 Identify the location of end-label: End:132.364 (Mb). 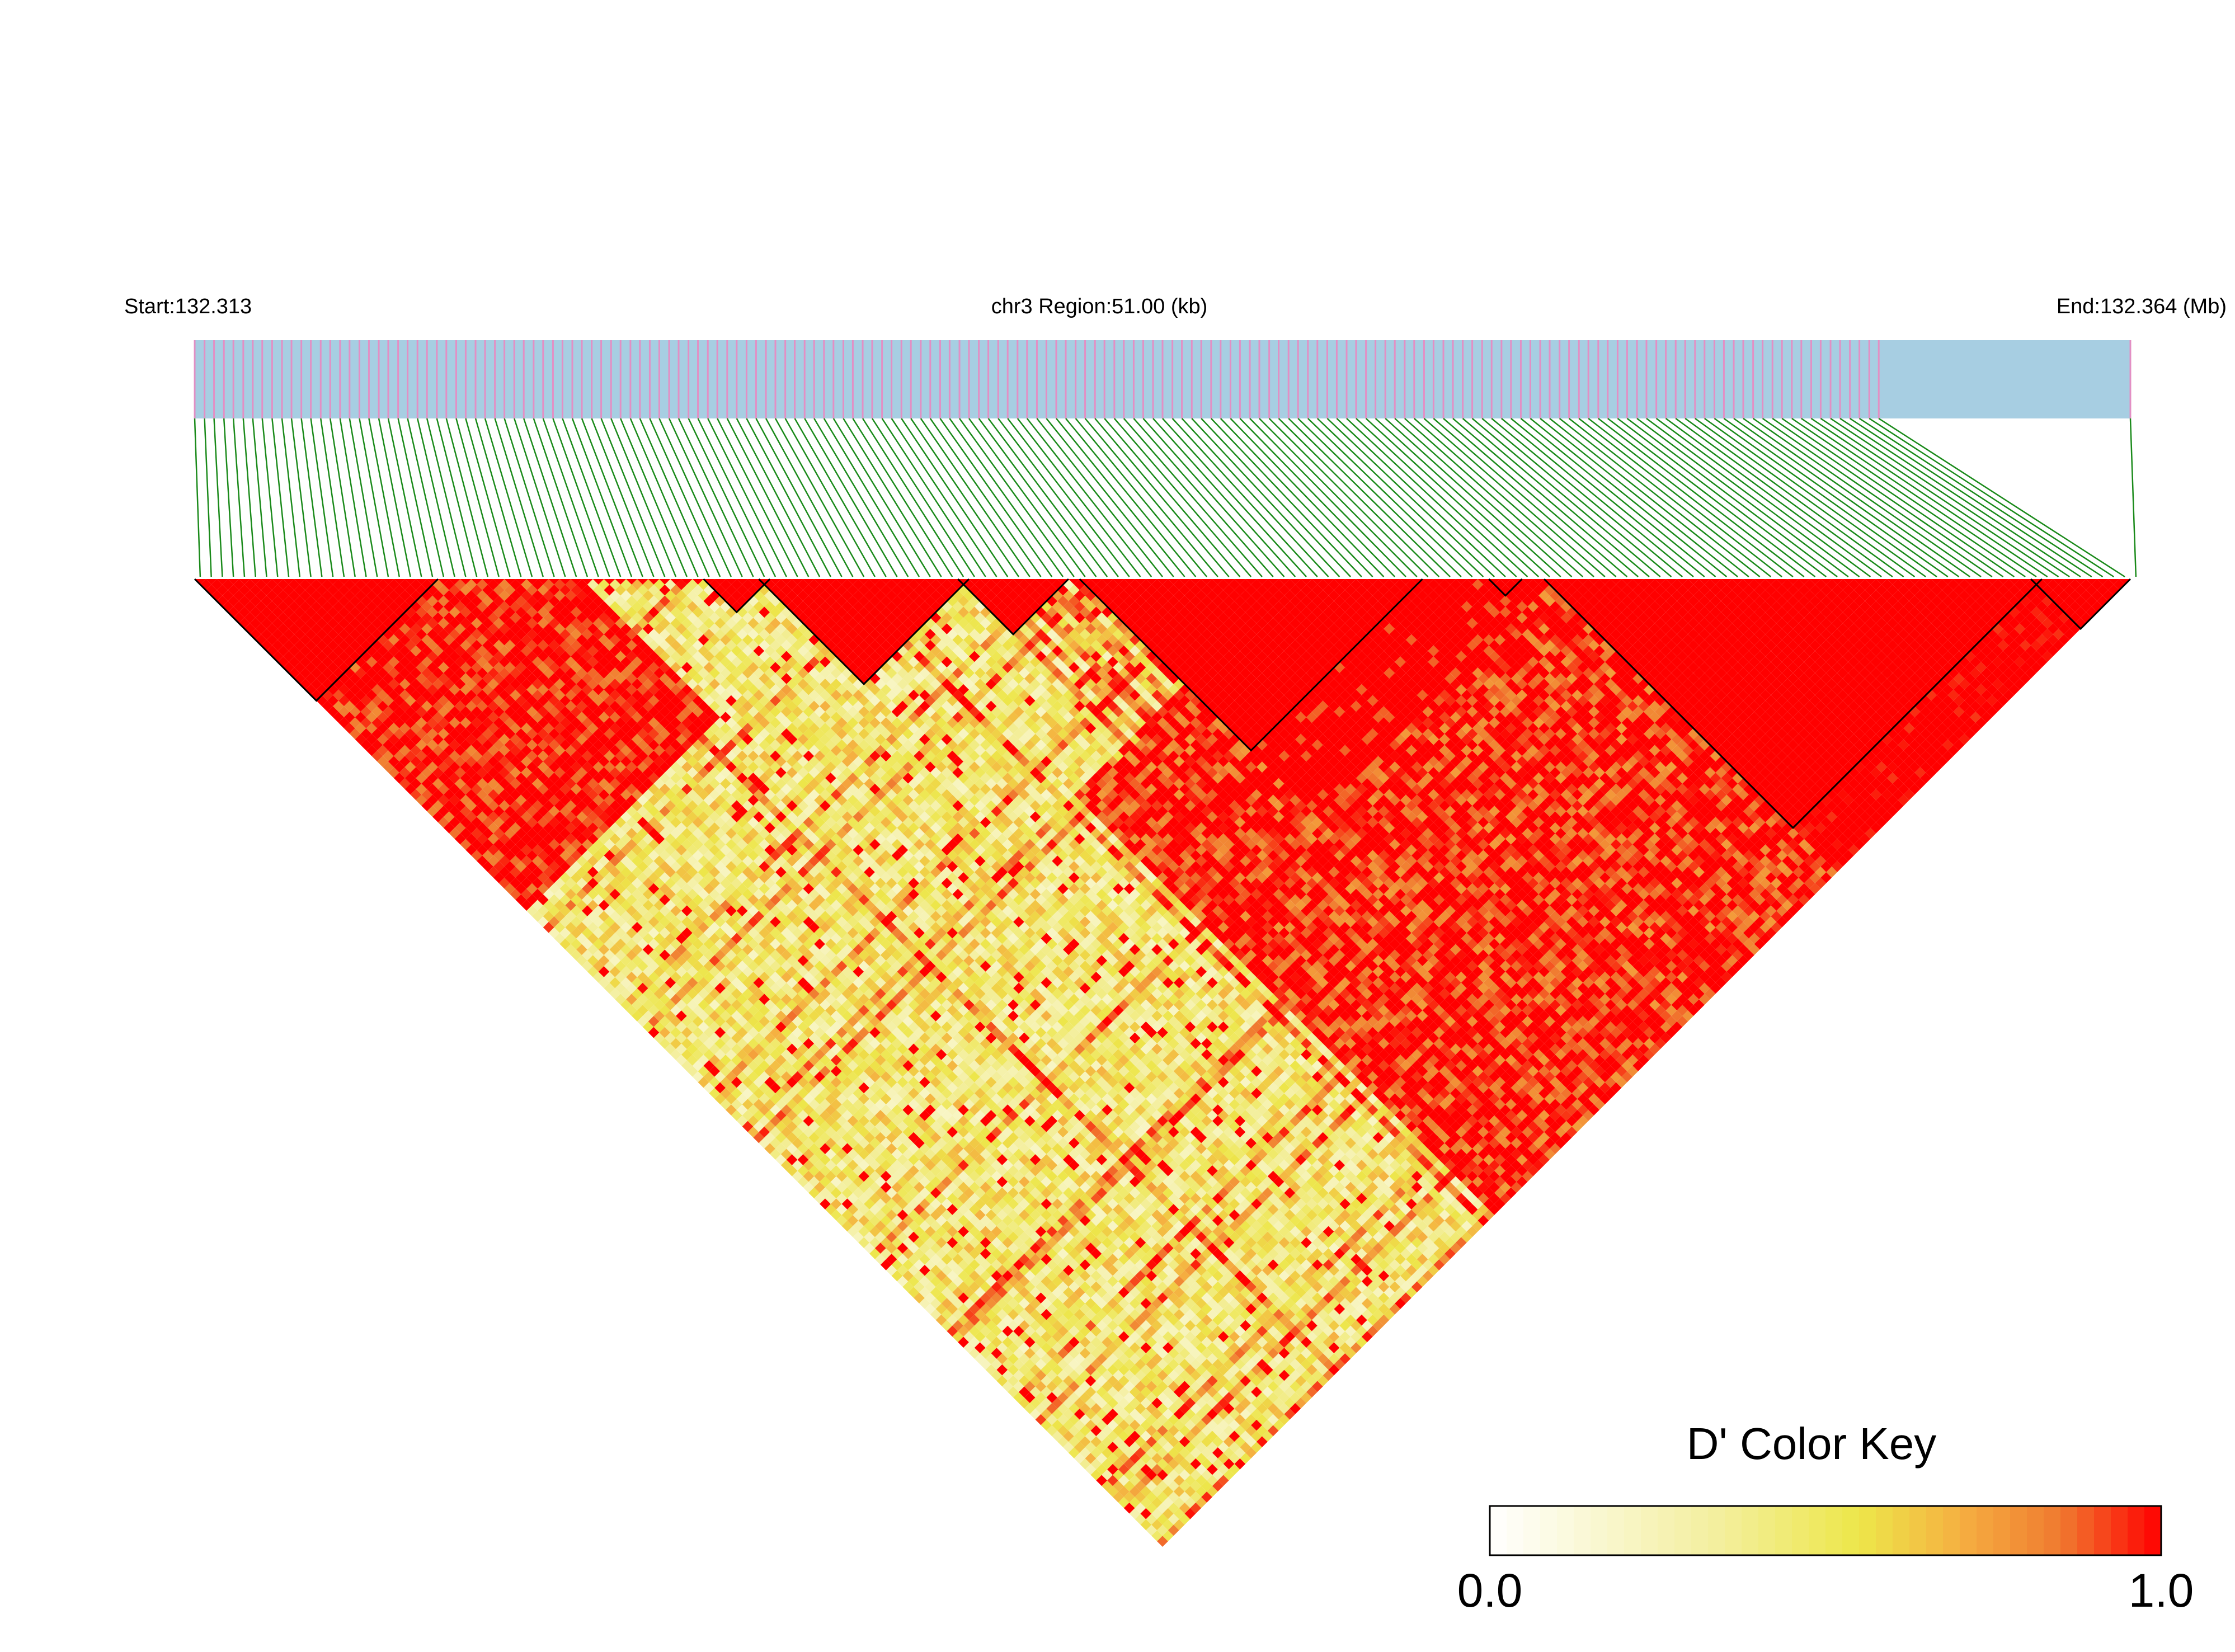
(2142, 306).